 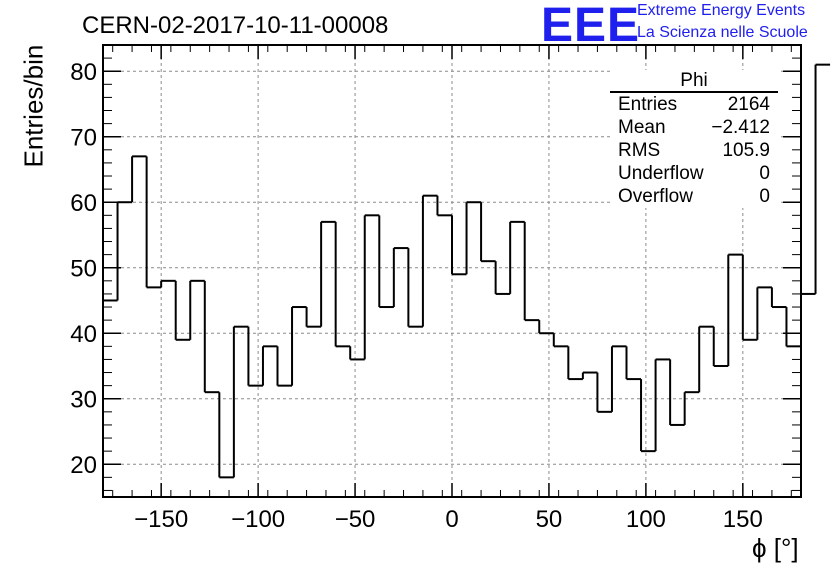 I want to click on stats-title: Phi, so click(x=694, y=81).